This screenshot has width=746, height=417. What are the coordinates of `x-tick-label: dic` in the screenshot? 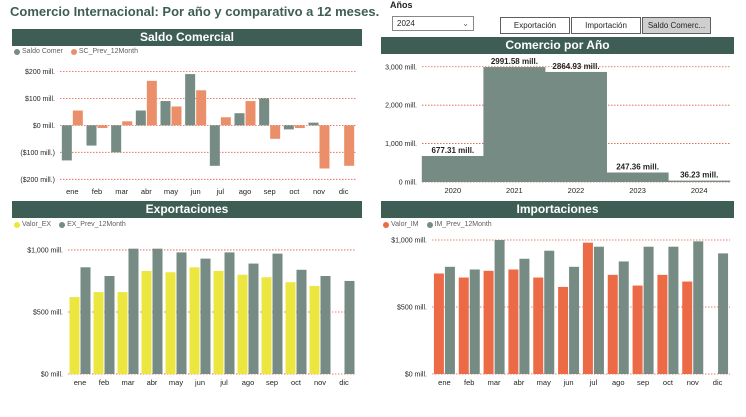 It's located at (344, 191).